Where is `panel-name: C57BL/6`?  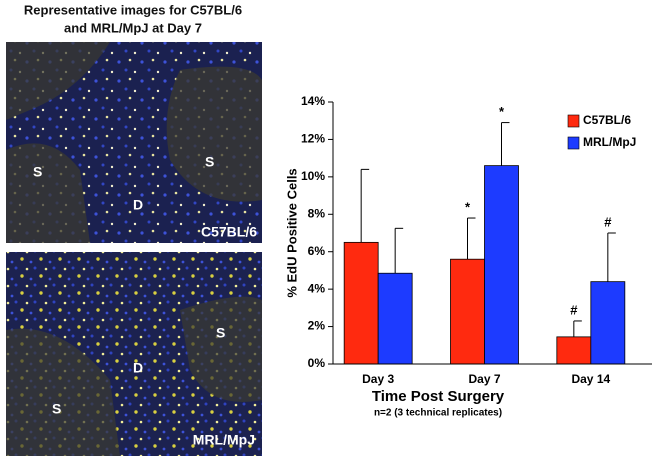
panel-name: C57BL/6 is located at coordinates (229, 232).